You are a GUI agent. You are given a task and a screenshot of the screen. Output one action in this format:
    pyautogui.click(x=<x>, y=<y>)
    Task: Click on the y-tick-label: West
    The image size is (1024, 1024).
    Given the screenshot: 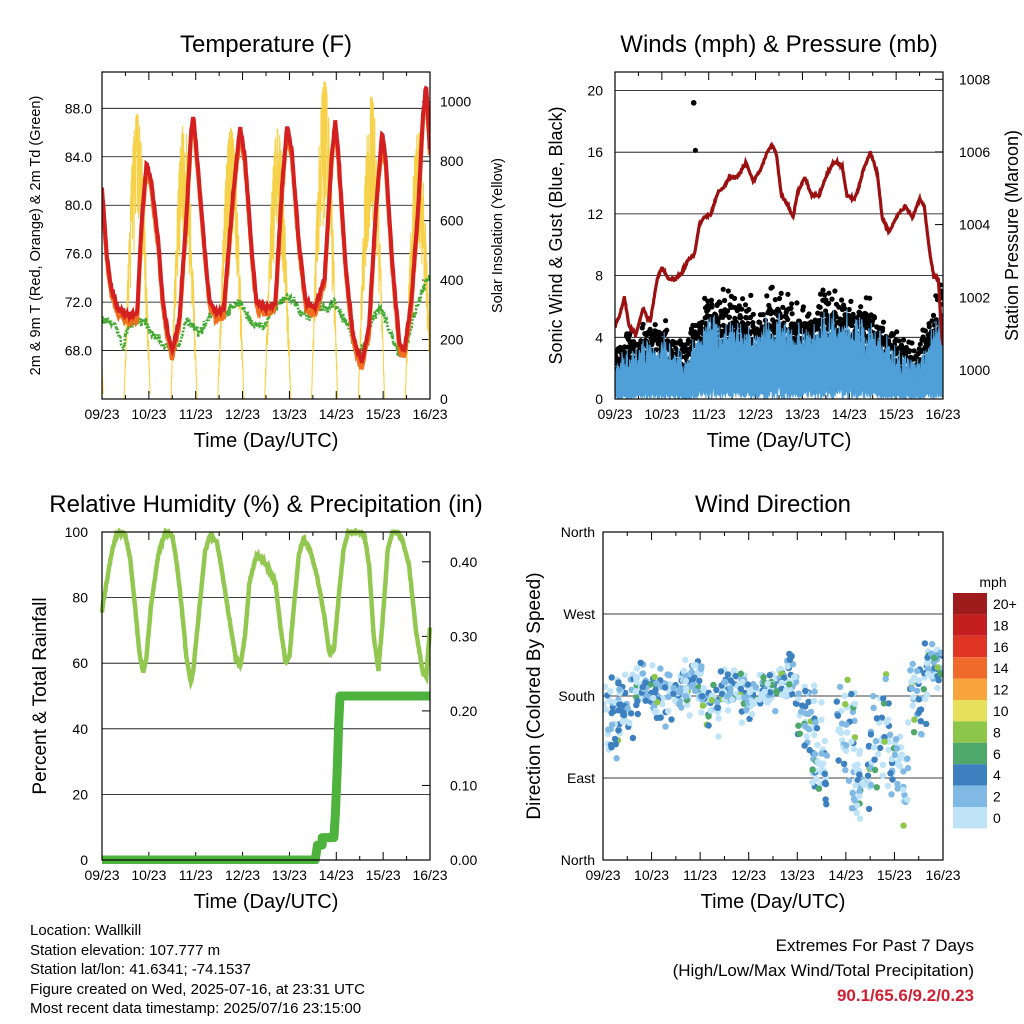 What is the action you would take?
    pyautogui.click(x=579, y=614)
    